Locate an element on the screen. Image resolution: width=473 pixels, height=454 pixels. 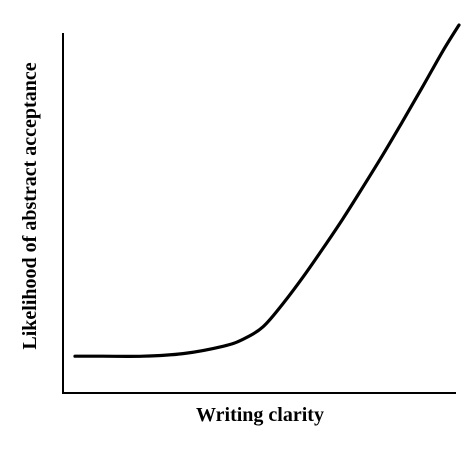
y-axis-label: Likelihood of abstract acceptance is located at coordinates (30, 205).